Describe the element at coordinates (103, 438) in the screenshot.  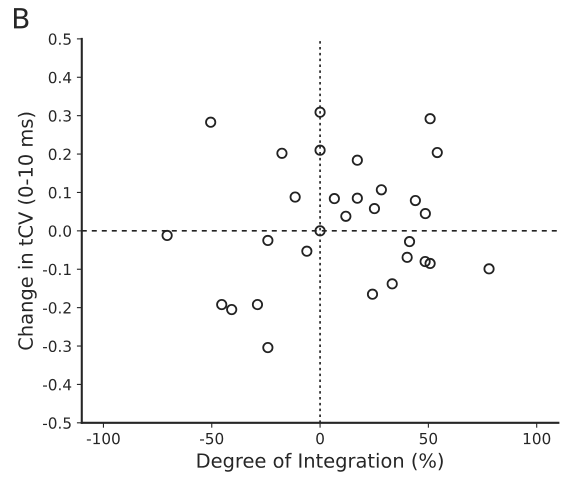
I see `x-tick-label: -100` at that location.